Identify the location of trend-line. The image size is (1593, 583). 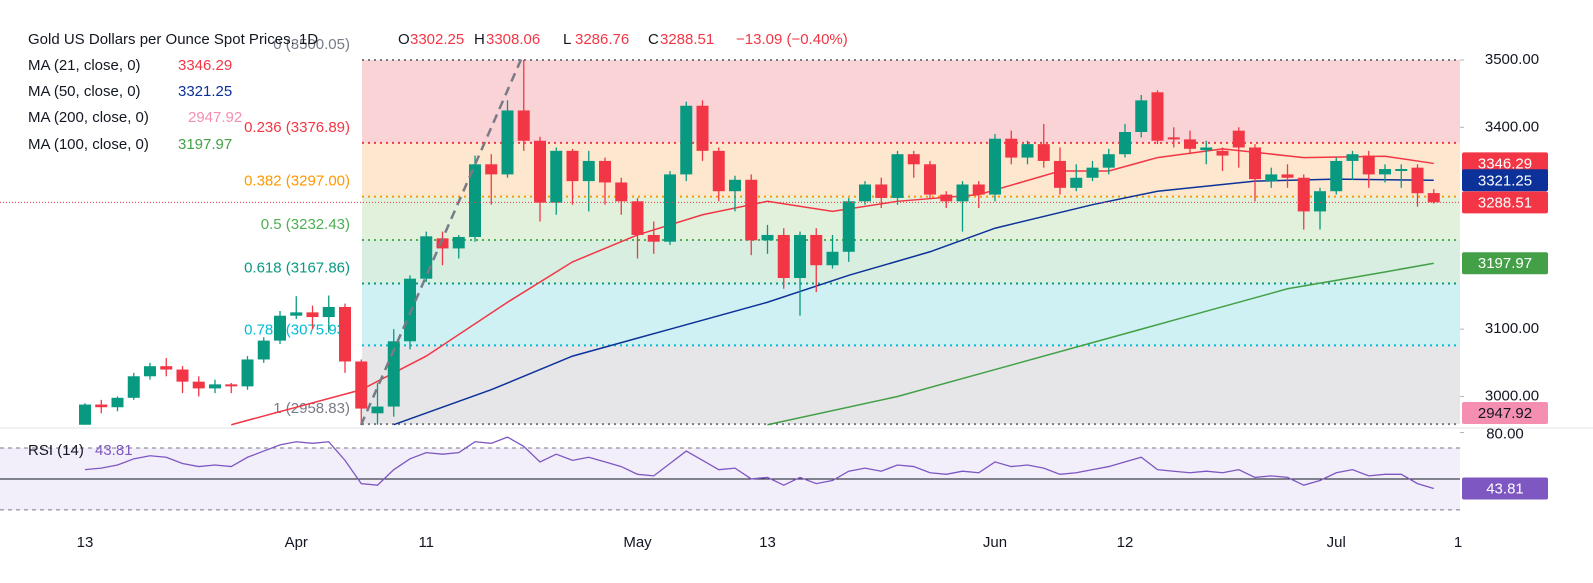
(442, 240).